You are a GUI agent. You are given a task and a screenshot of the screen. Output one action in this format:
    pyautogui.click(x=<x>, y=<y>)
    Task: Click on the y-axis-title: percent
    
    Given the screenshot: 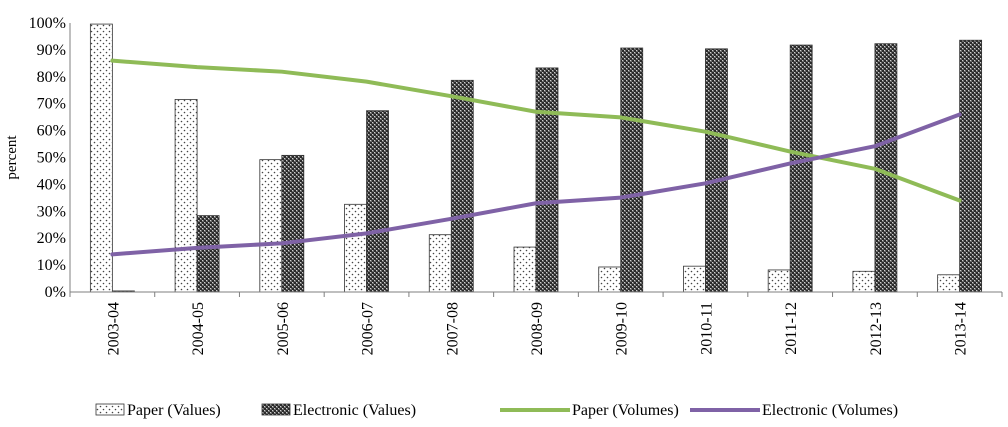 What is the action you would take?
    pyautogui.click(x=12, y=157)
    